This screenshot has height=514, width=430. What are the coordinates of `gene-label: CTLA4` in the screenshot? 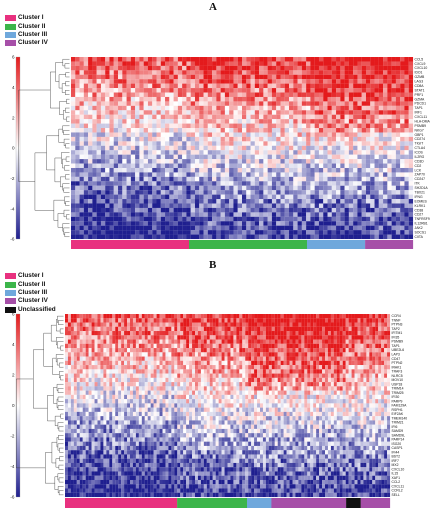 It's located at (420, 148).